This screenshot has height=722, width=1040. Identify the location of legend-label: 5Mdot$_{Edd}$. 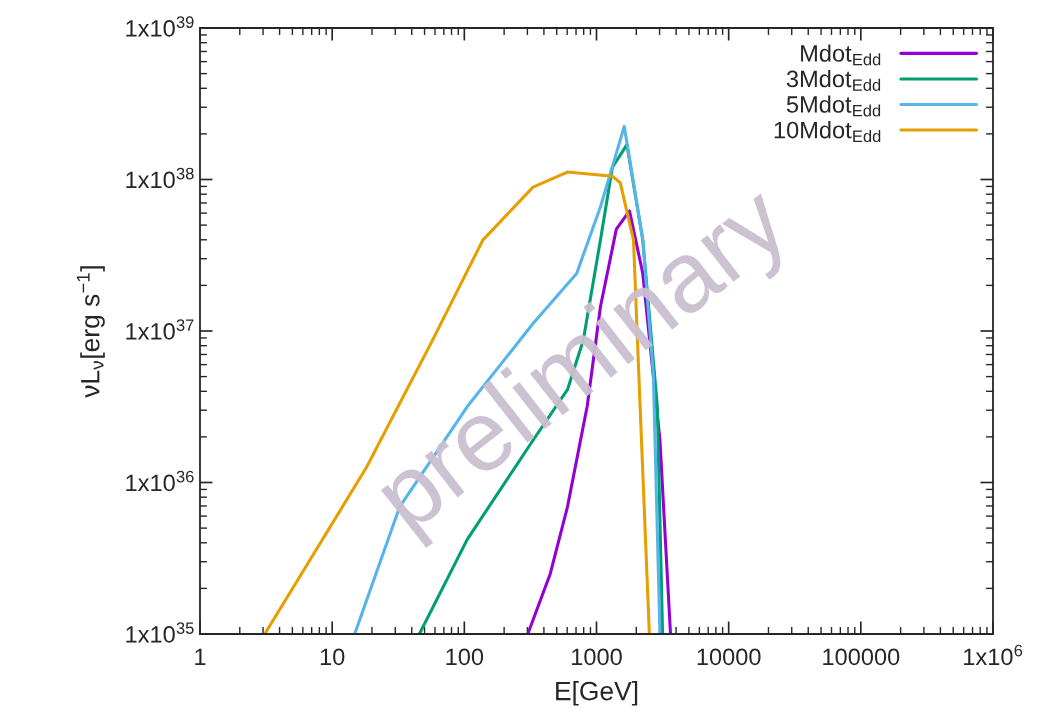
(833, 106).